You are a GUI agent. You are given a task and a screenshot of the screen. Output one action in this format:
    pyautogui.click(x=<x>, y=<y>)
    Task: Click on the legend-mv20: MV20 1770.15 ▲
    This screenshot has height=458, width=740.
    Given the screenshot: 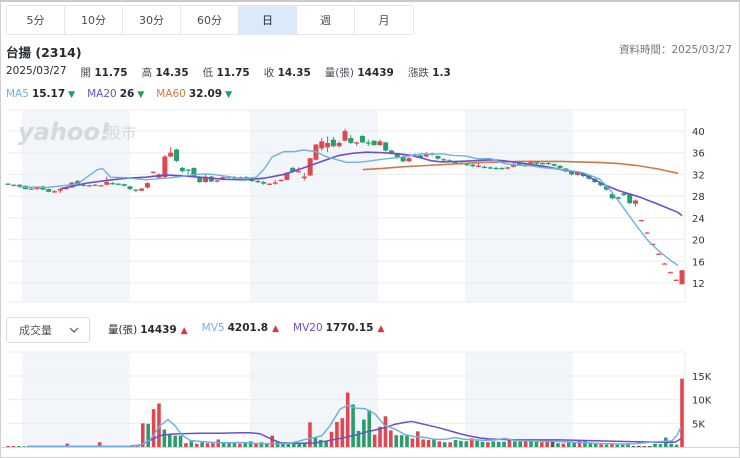 What is the action you would take?
    pyautogui.click(x=339, y=328)
    